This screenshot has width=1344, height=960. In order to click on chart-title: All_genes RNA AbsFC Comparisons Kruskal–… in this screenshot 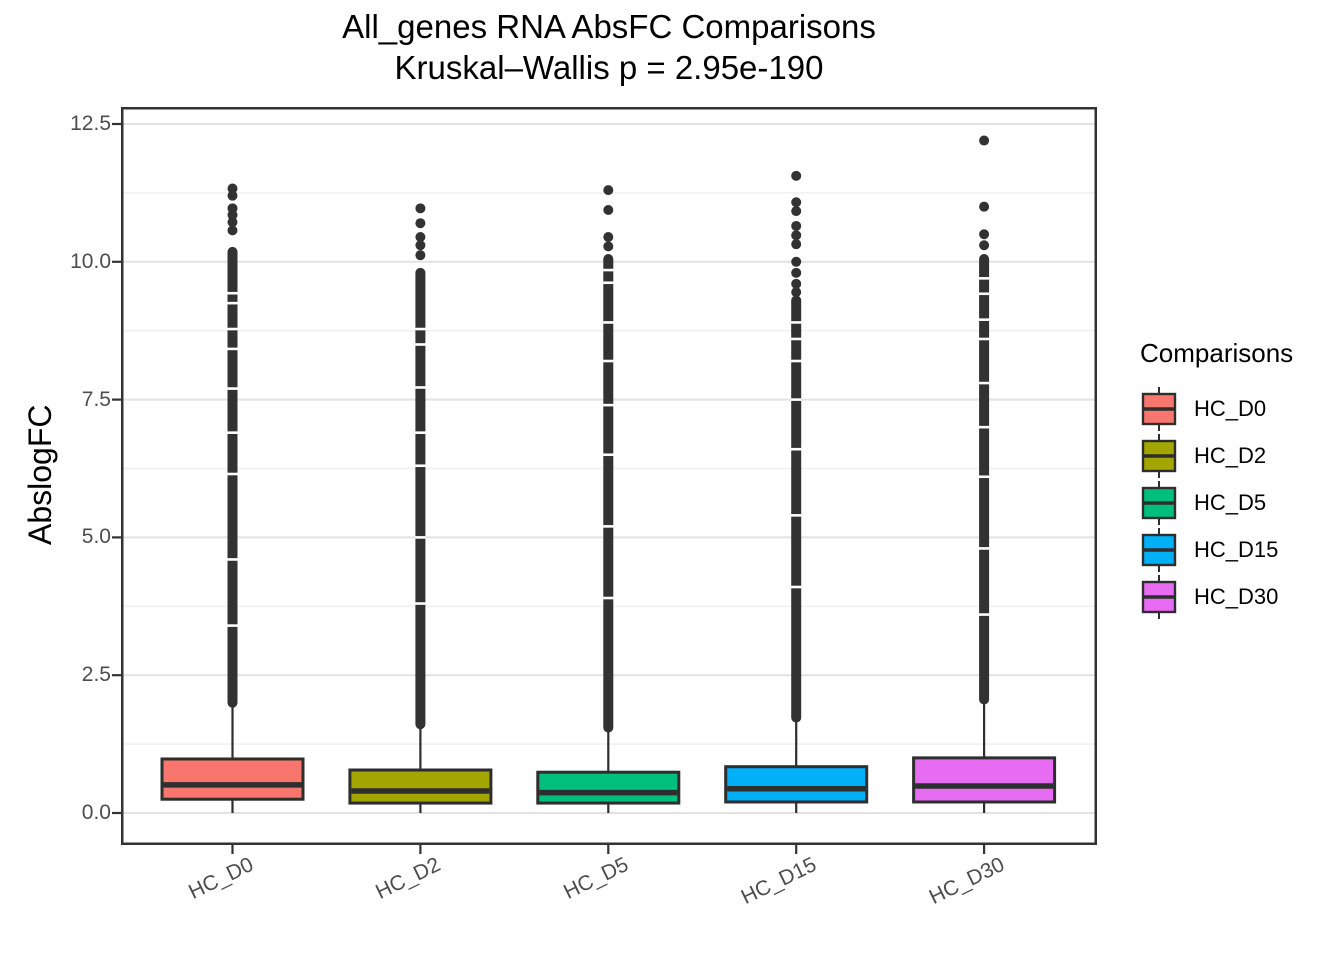, I will do `click(609, 47)`.